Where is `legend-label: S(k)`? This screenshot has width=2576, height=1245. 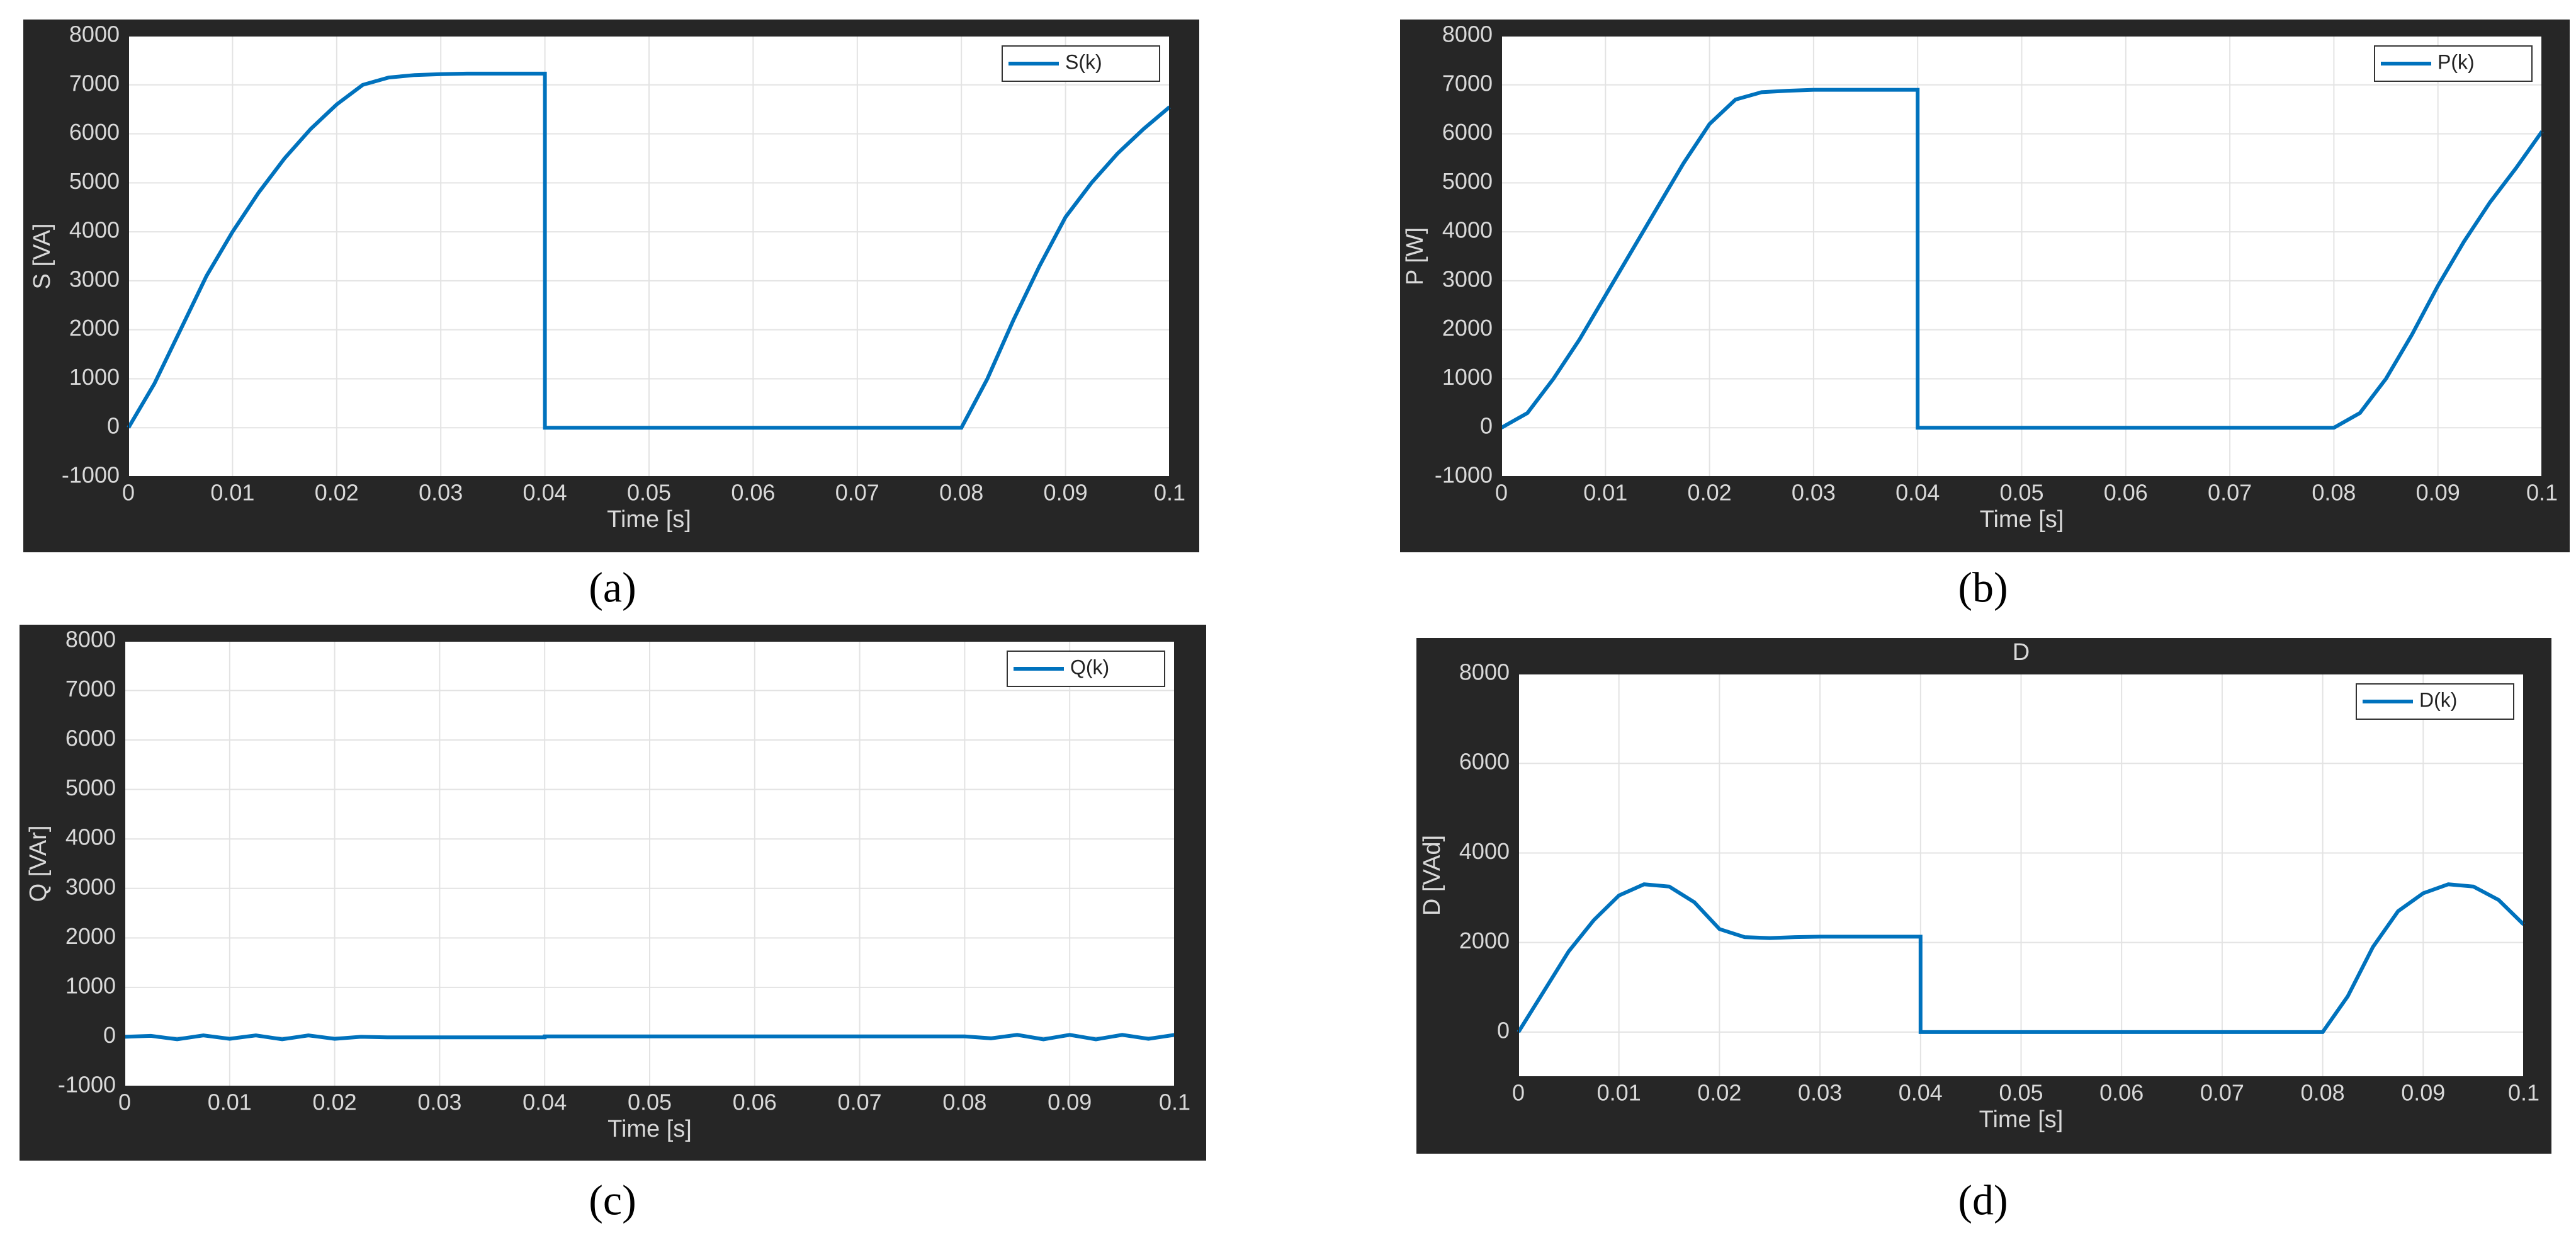
legend-label: S(k) is located at coordinates (1083, 61).